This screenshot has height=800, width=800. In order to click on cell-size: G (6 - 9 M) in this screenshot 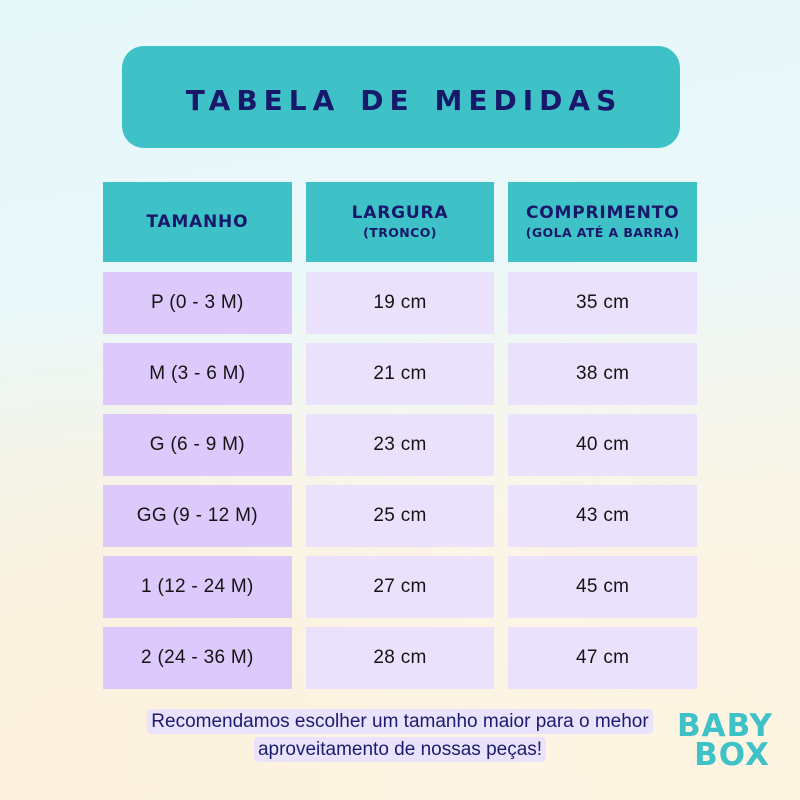, I will do `click(197, 445)`.